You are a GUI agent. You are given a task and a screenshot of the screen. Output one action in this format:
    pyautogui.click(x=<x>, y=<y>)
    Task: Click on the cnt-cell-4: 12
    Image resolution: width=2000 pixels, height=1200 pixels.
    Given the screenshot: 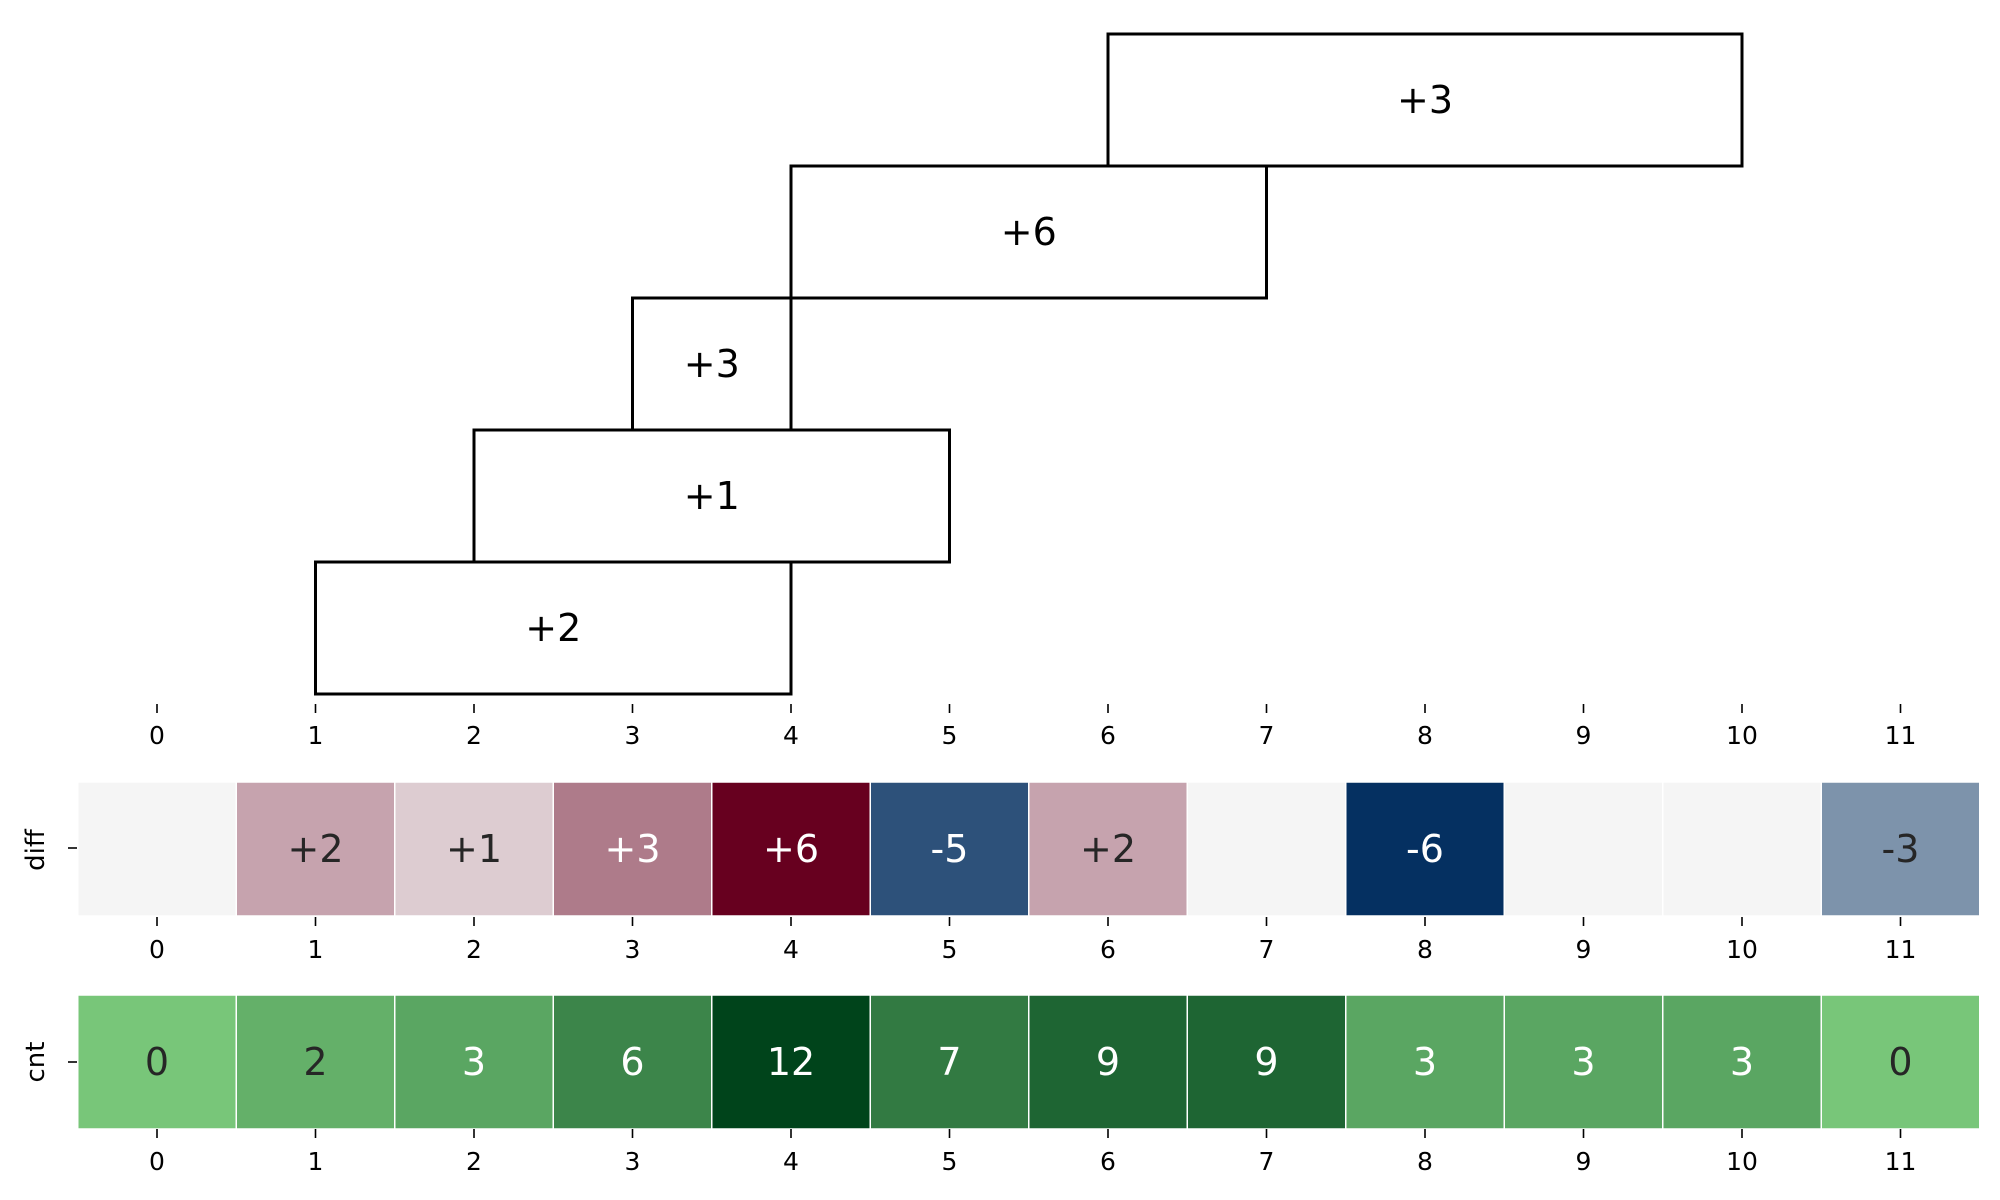 What is the action you would take?
    pyautogui.click(x=791, y=1062)
    